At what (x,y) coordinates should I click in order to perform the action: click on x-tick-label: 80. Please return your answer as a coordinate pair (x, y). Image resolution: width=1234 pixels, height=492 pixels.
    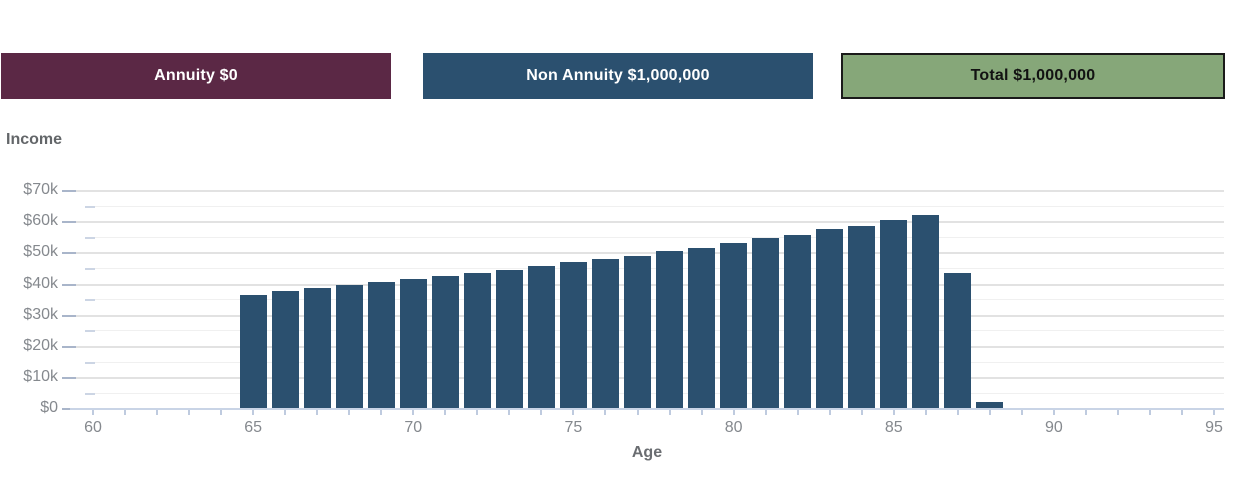
    Looking at the image, I should click on (733, 428).